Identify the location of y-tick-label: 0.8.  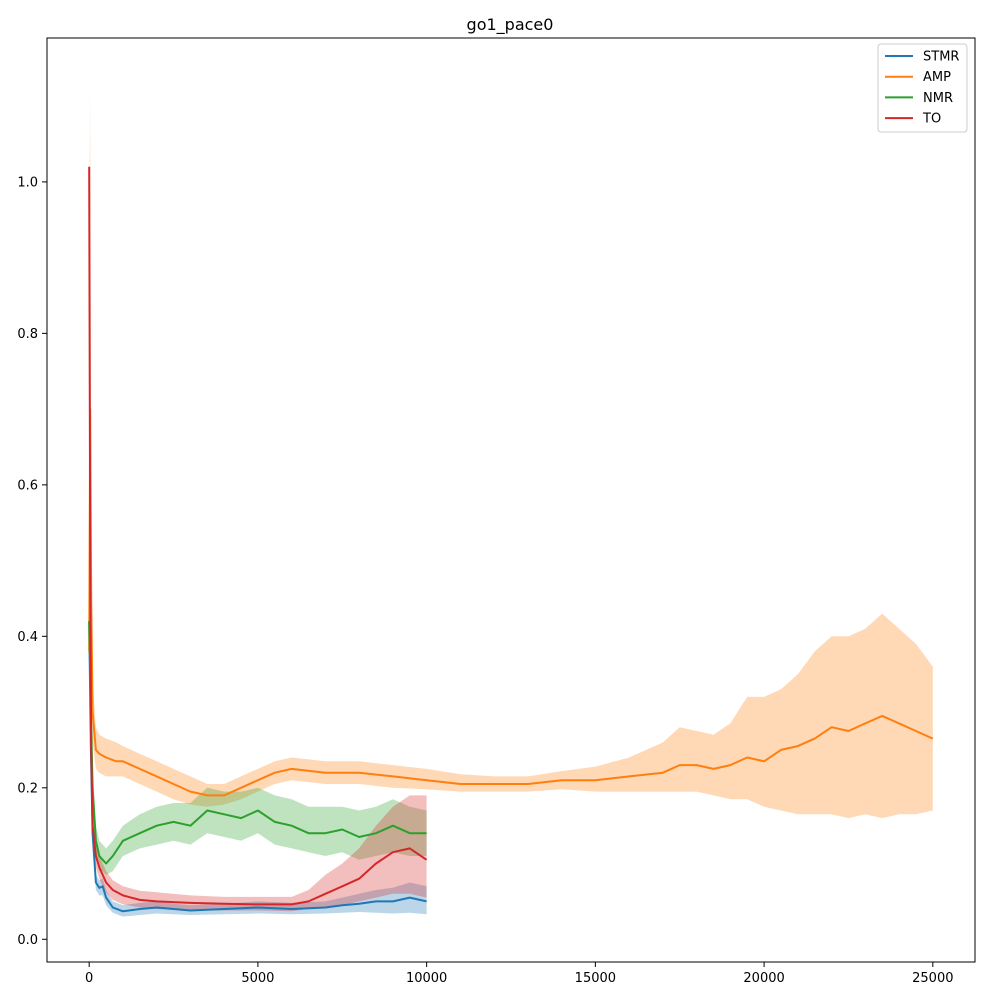
(27, 334).